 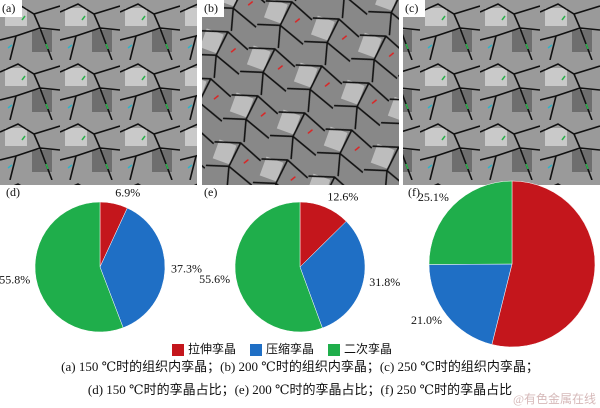 What do you see at coordinates (8, 8) in the screenshot?
I see `panel-label: (a)` at bounding box center [8, 8].